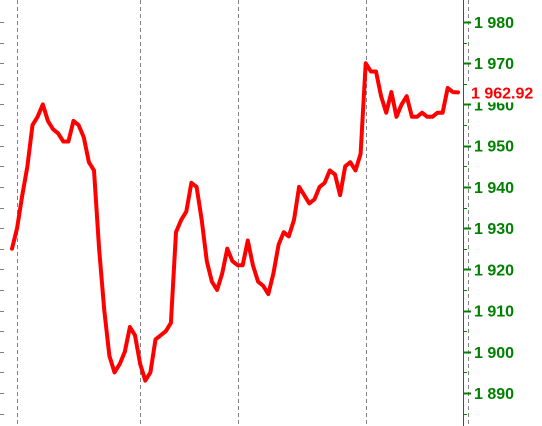 The image size is (542, 426). Describe the element at coordinates (494, 312) in the screenshot. I see `y-tick-label: 1 910` at that location.